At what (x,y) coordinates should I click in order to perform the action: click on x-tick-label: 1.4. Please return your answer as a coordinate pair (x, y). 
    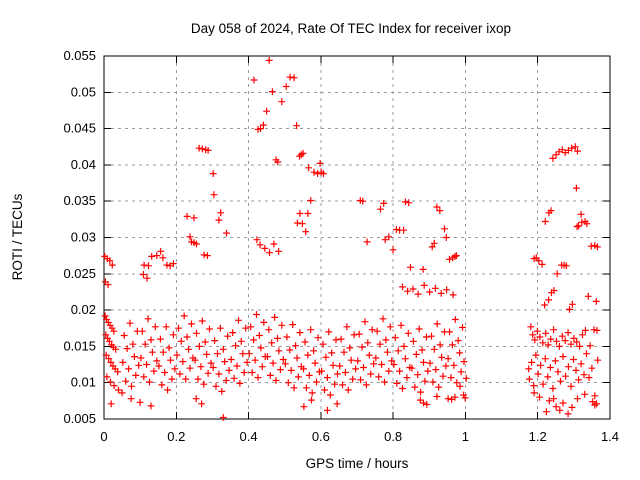
    Looking at the image, I should click on (610, 436).